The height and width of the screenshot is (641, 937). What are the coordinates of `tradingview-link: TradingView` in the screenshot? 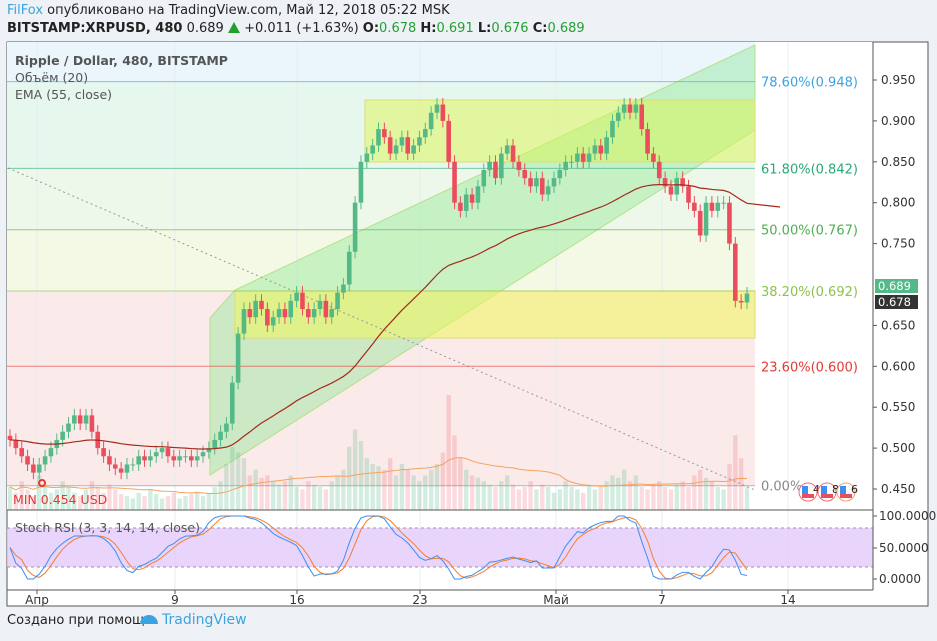 It's located at (193, 620).